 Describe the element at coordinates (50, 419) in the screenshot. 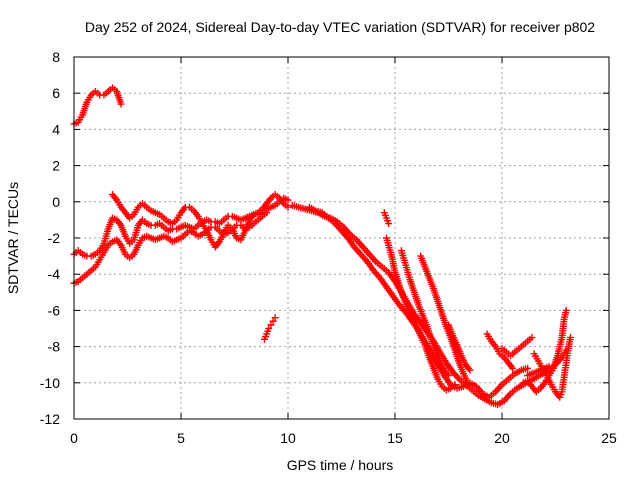

I see `y-tick-label: -12` at that location.